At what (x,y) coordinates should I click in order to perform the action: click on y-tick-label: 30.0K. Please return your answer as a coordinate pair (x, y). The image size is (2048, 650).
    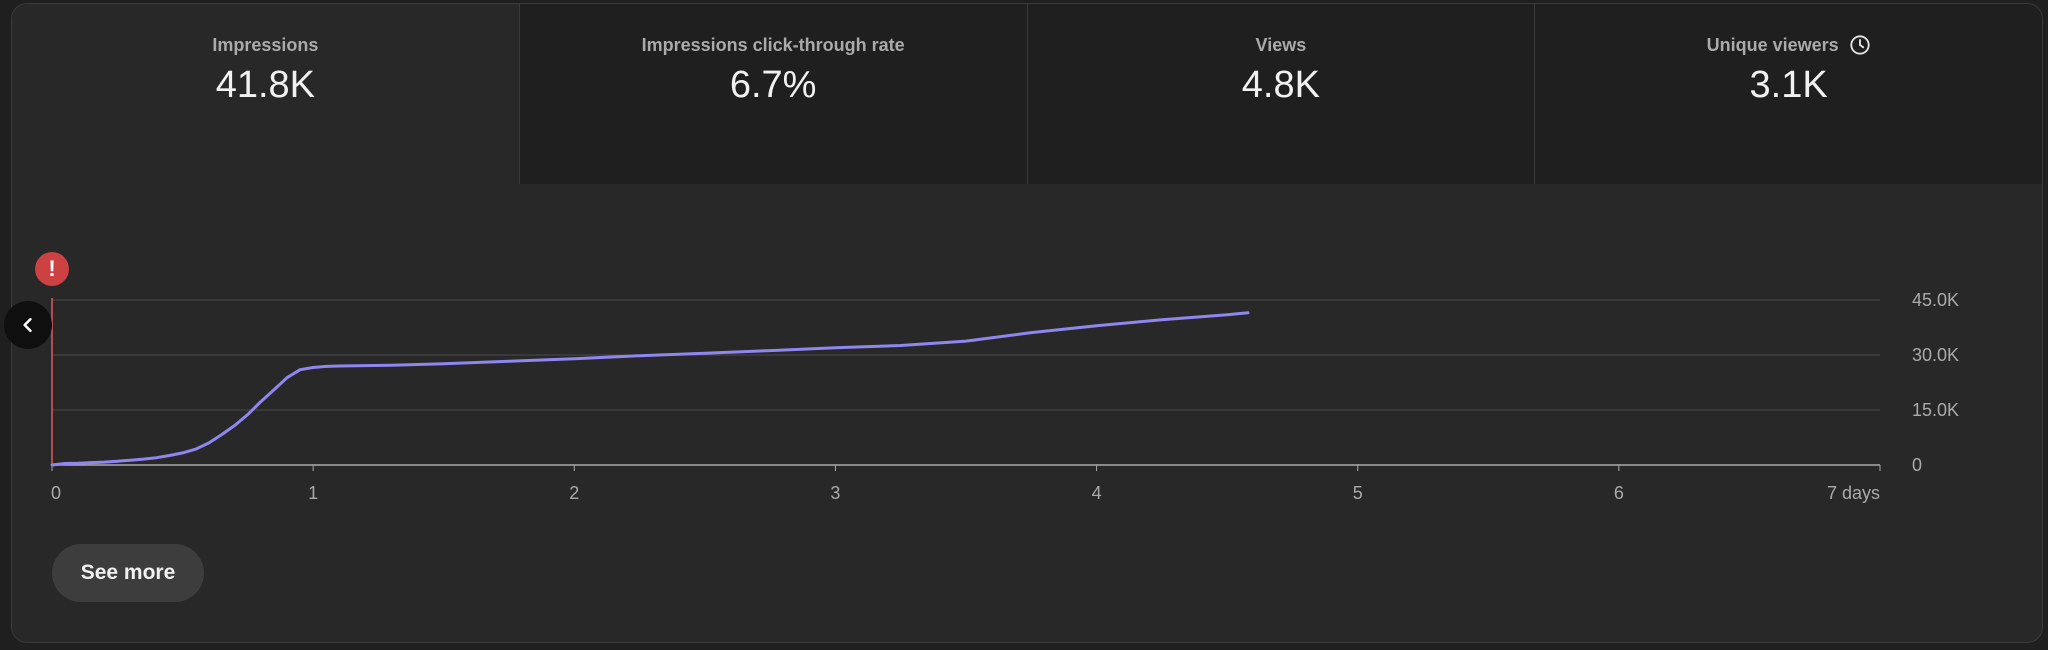
    Looking at the image, I should click on (1935, 355).